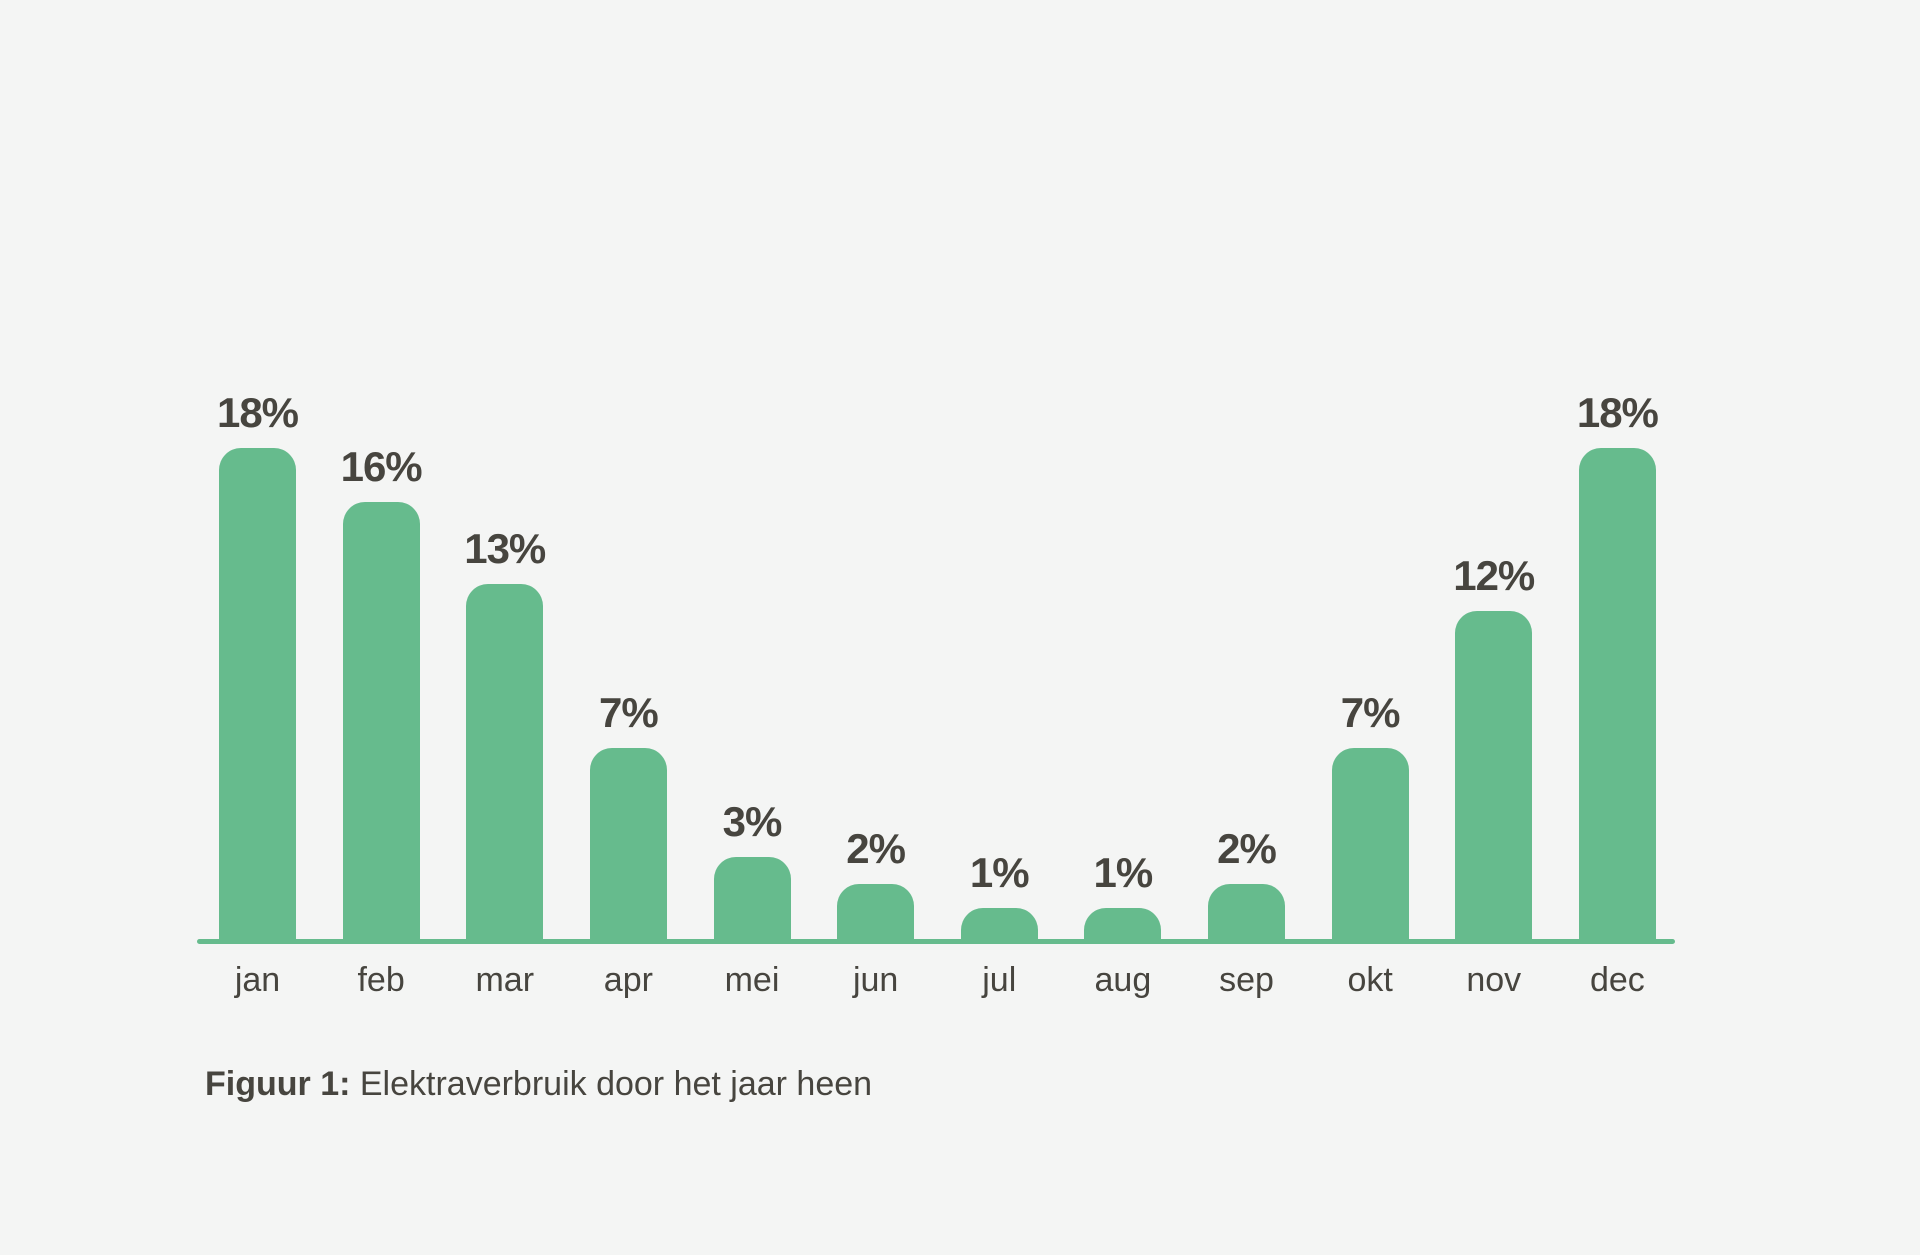  I want to click on bar-nov, so click(1494, 775).